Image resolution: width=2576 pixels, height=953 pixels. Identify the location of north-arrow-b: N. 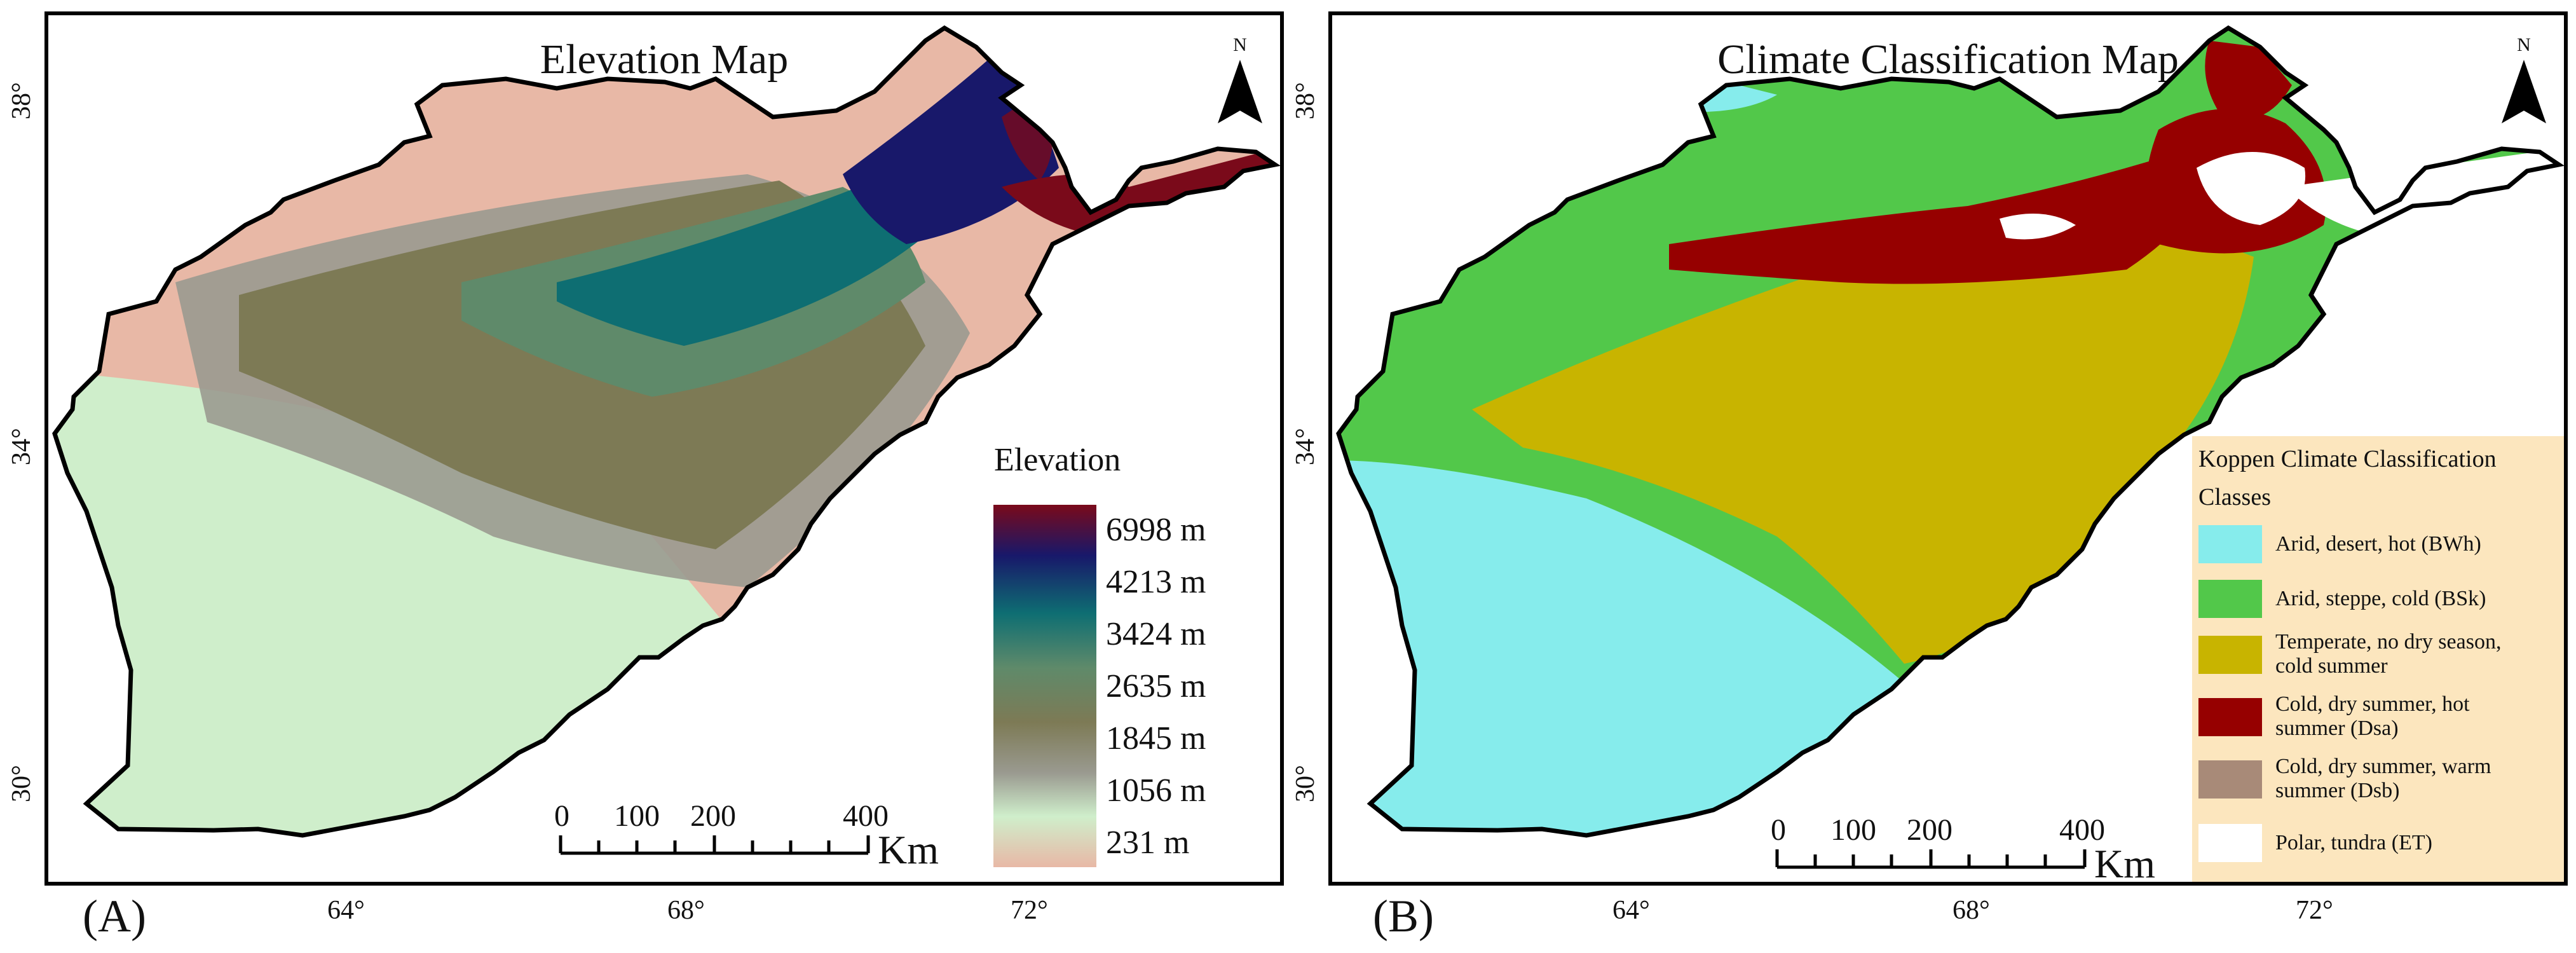
(2523, 83).